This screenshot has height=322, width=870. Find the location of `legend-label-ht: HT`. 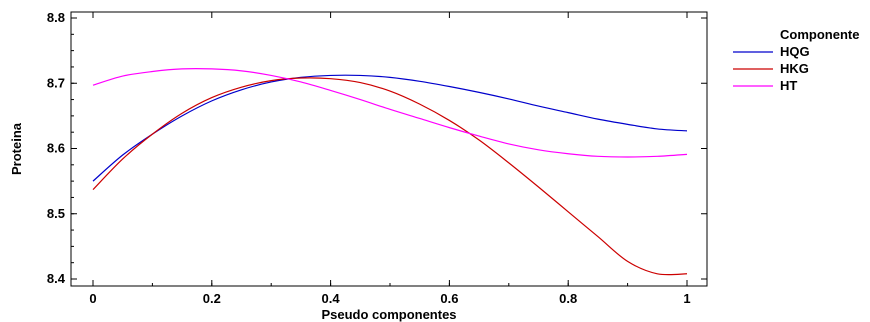

legend-label-ht: HT is located at coordinates (788, 85).